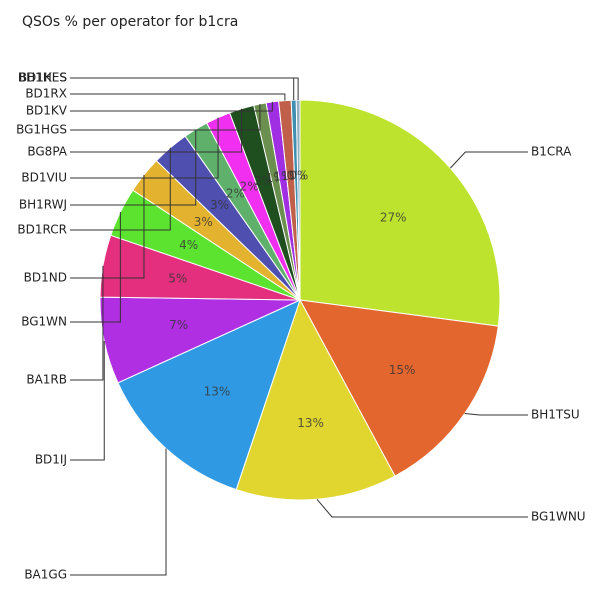  I want to click on value-label: 7%, so click(178, 325).